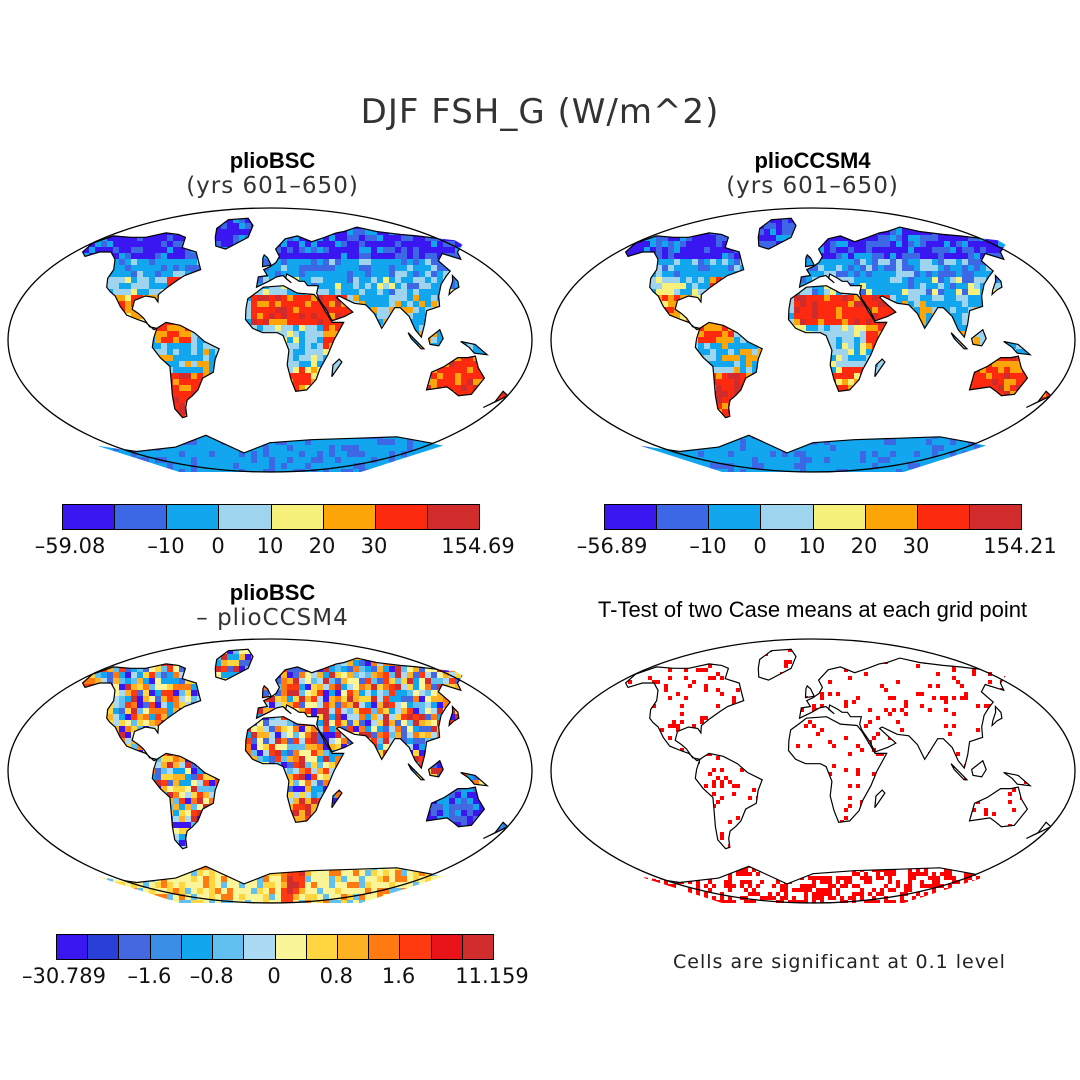  Describe the element at coordinates (812, 160) in the screenshot. I see `panel2-title: plioCCSM4` at that location.